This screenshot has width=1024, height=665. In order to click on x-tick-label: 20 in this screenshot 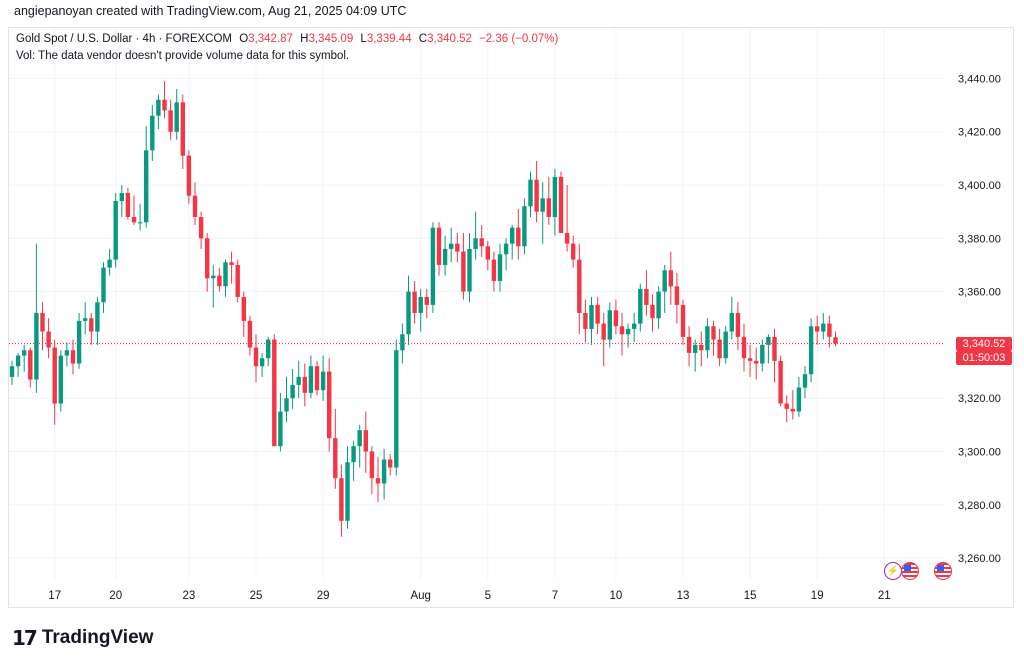, I will do `click(115, 596)`.